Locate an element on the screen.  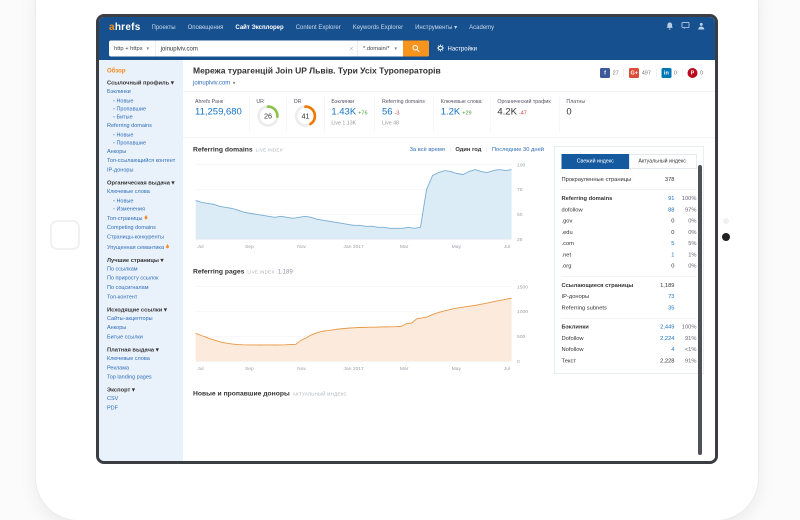
chevron-down-icon: ▼ is located at coordinates (234, 83).